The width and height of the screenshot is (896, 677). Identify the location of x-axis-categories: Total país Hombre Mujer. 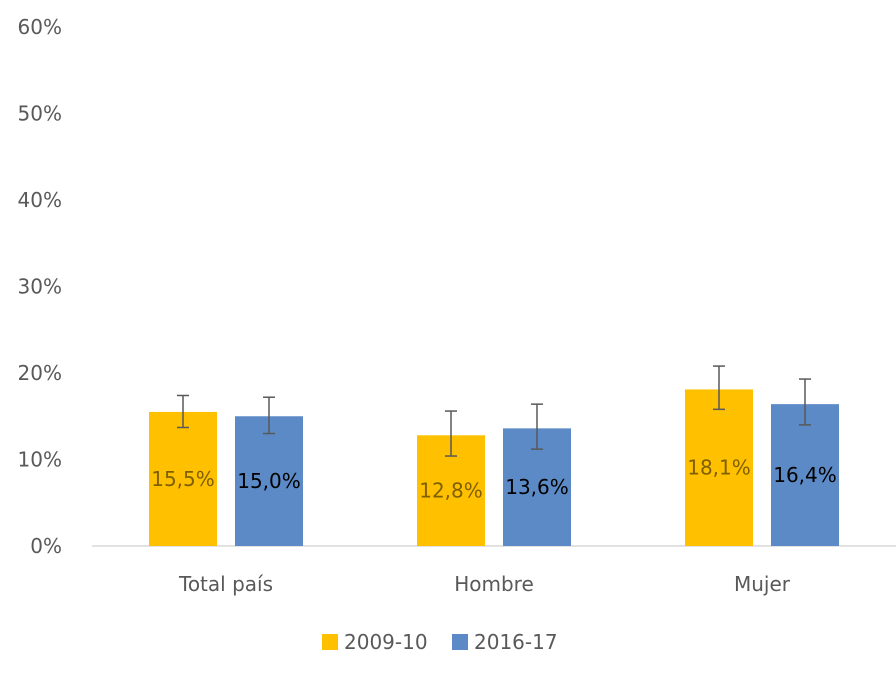
(484, 584).